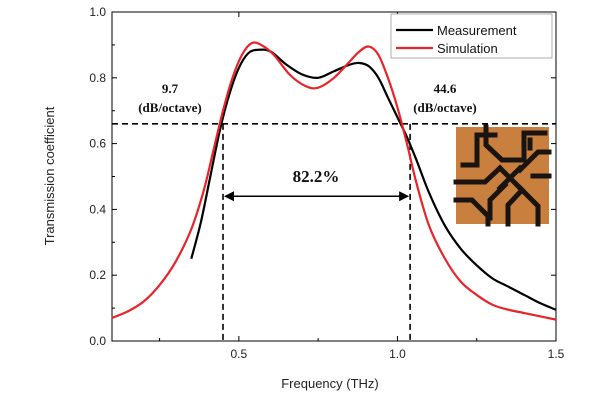 This screenshot has height=419, width=600. I want to click on unit-cell-pattern-icon, so click(502, 175).